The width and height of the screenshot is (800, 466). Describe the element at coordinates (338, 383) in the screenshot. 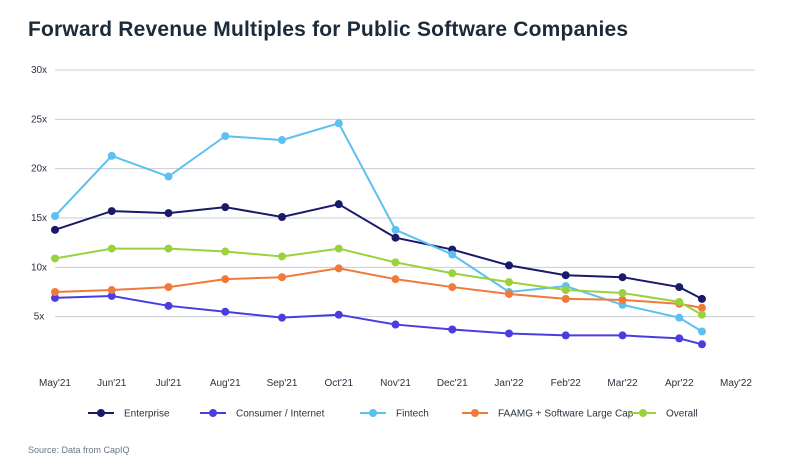

I see `x-tick-label: Oct'21` at that location.